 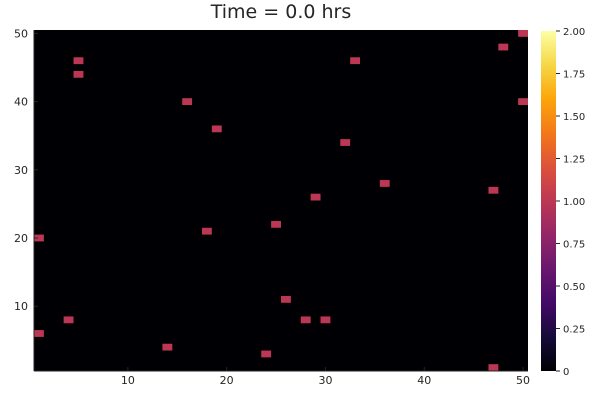 I want to click on colorbar-tick-label: 0, so click(x=566, y=372).